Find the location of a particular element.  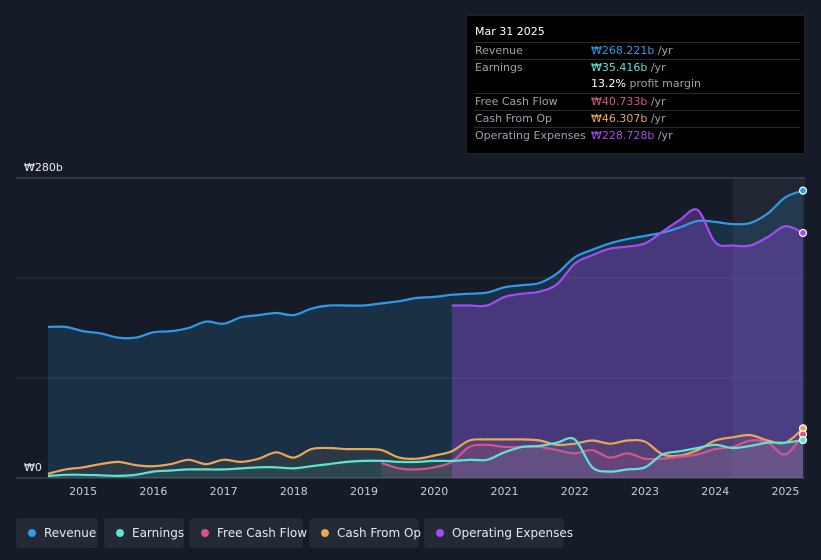

x-tick-label: 2025 is located at coordinates (785, 491).